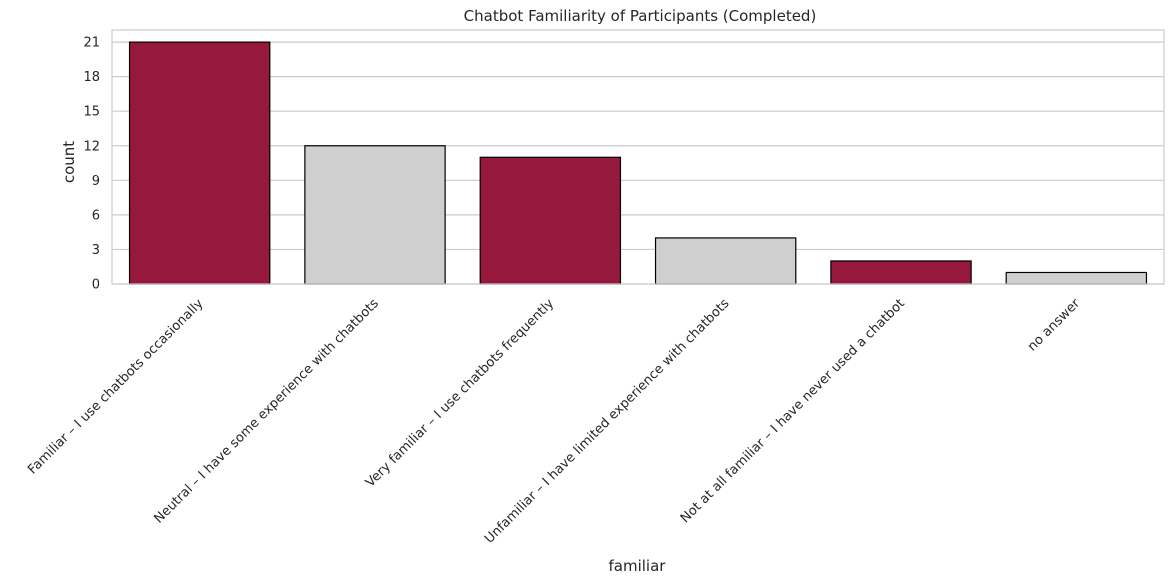 The image size is (1173, 584). What do you see at coordinates (96, 215) in the screenshot?
I see `y-tick-label: 6` at bounding box center [96, 215].